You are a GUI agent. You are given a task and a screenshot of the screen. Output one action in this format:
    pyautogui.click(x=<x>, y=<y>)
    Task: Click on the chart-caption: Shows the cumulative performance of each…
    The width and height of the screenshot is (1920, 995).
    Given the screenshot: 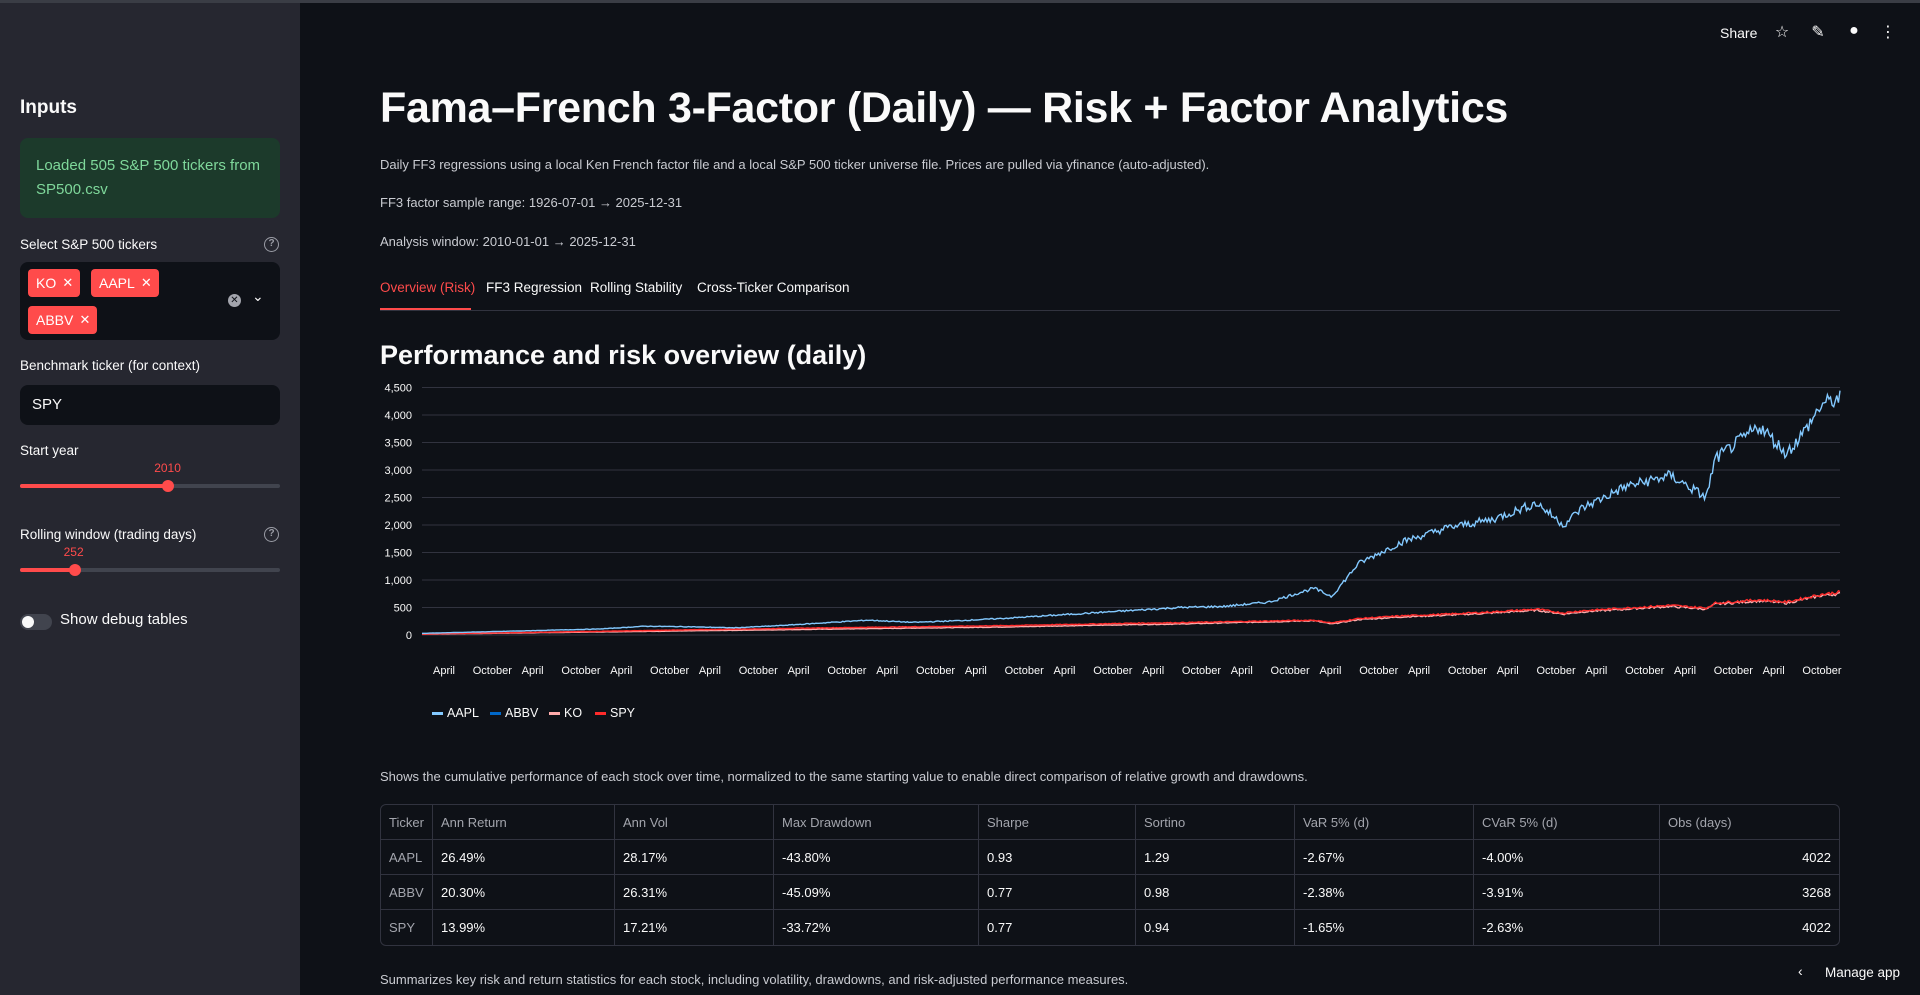 What is the action you would take?
    pyautogui.click(x=844, y=776)
    